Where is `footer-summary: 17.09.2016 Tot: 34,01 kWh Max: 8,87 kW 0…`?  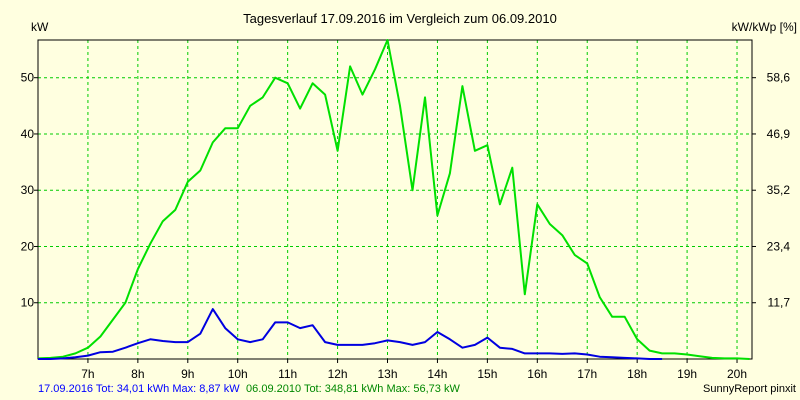 footer-summary: 17.09.2016 Tot: 34,01 kWh Max: 8,87 kW 0… is located at coordinates (249, 387).